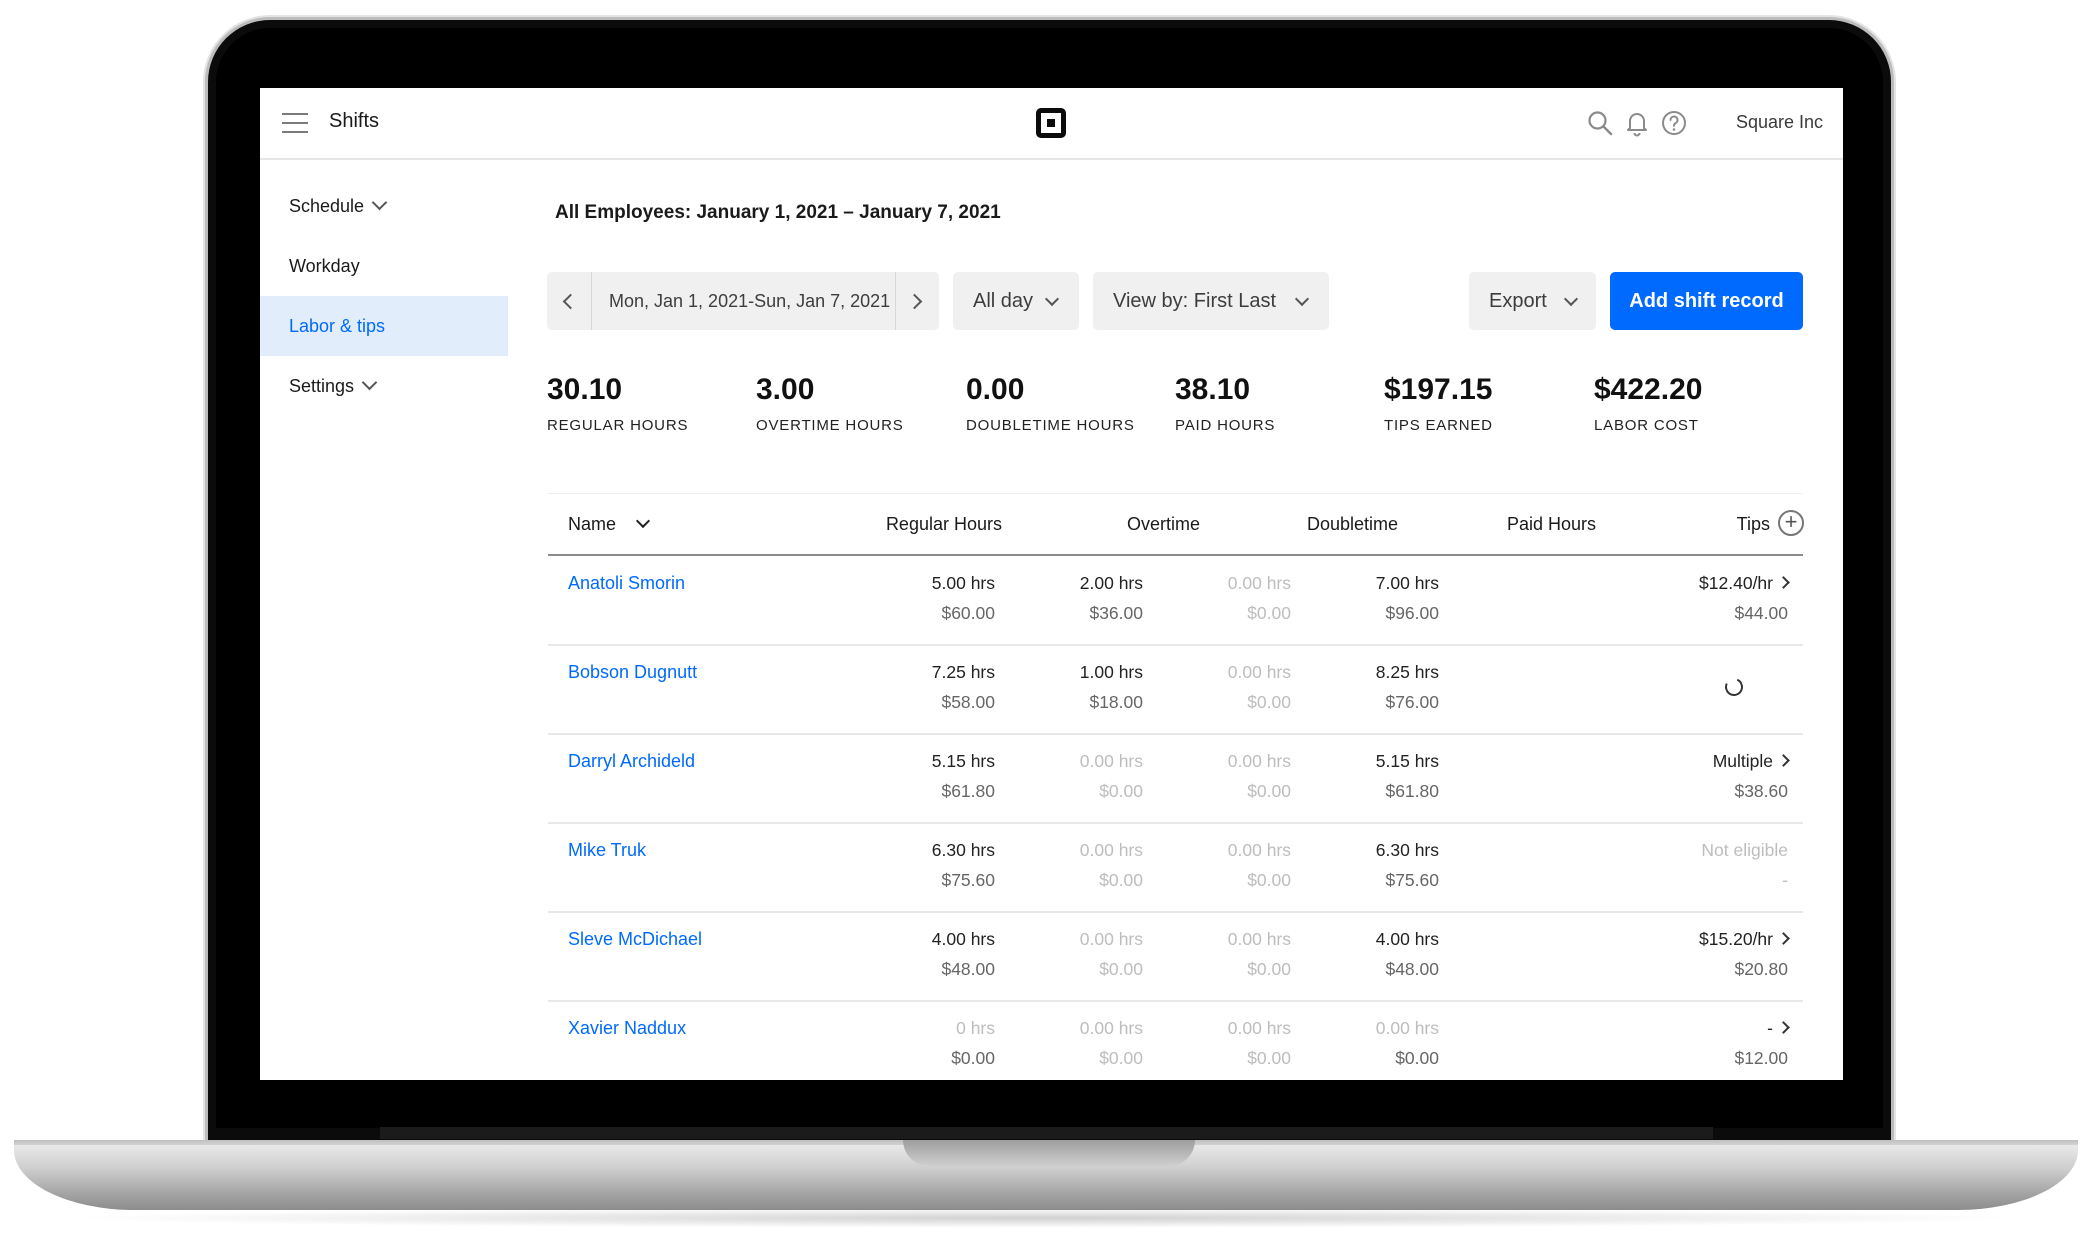  What do you see at coordinates (1339, 599) in the screenshot?
I see `cell-paid: 7.00 hrs $96.00` at bounding box center [1339, 599].